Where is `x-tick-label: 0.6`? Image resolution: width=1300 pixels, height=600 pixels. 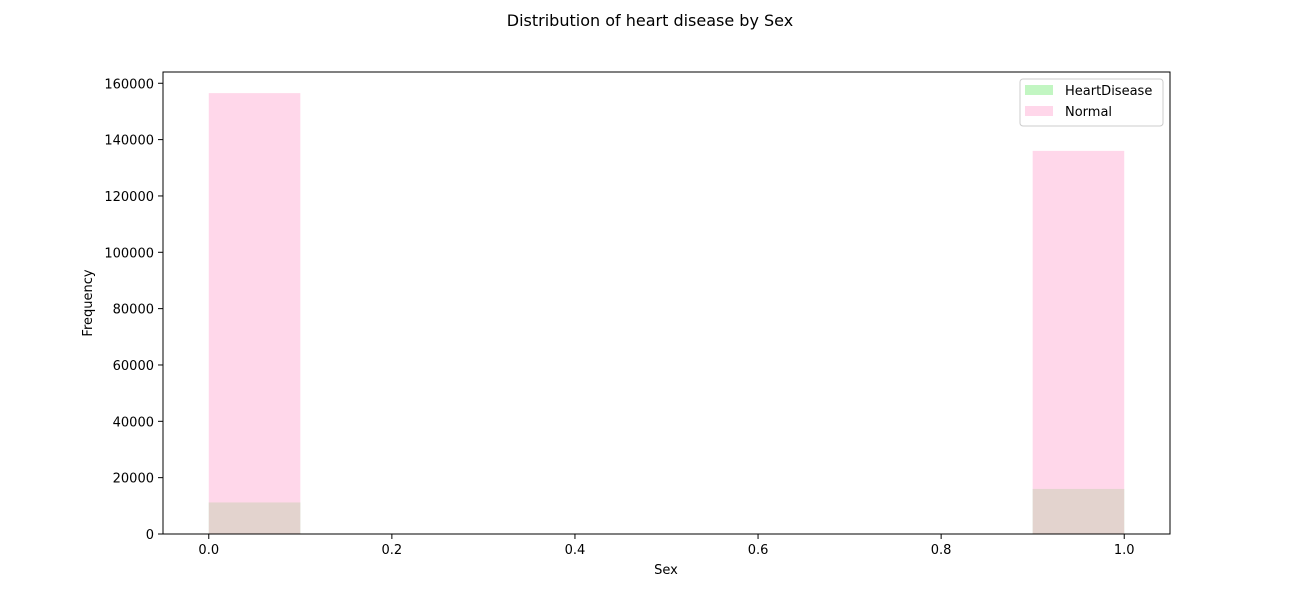 x-tick-label: 0.6 is located at coordinates (758, 550).